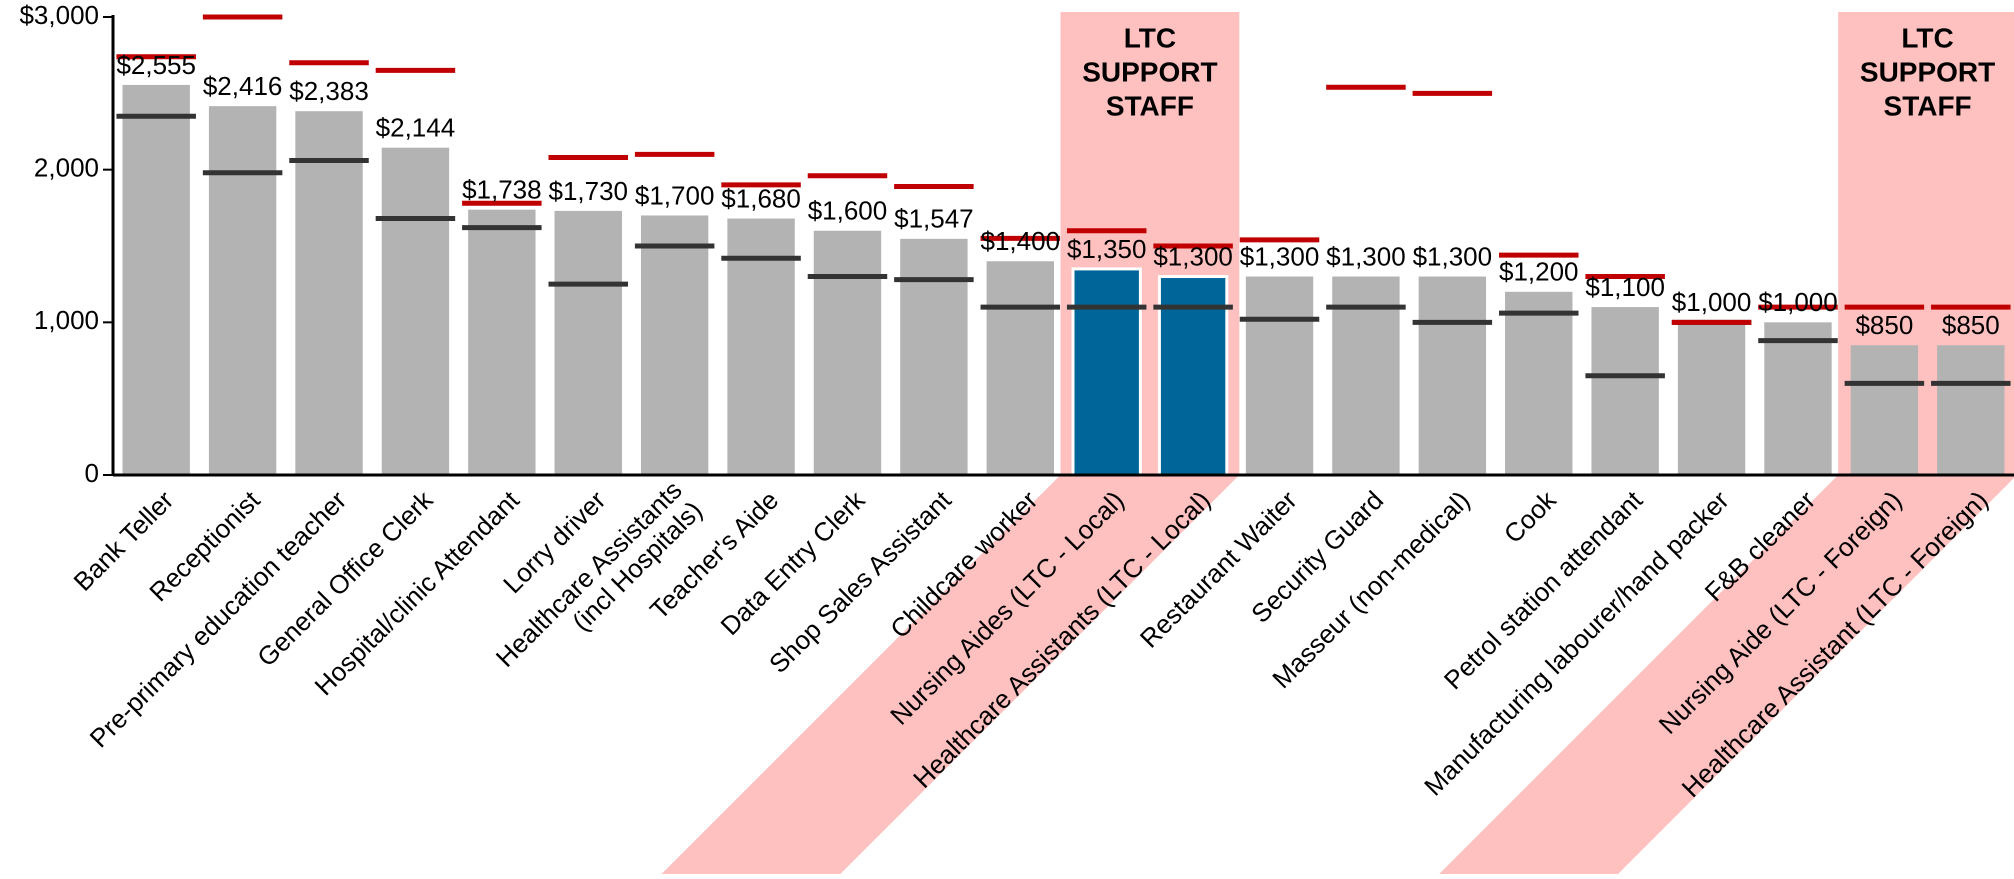 Image resolution: width=2014 pixels, height=879 pixels. Describe the element at coordinates (329, 91) in the screenshot. I see `value-label: $2,383` at that location.